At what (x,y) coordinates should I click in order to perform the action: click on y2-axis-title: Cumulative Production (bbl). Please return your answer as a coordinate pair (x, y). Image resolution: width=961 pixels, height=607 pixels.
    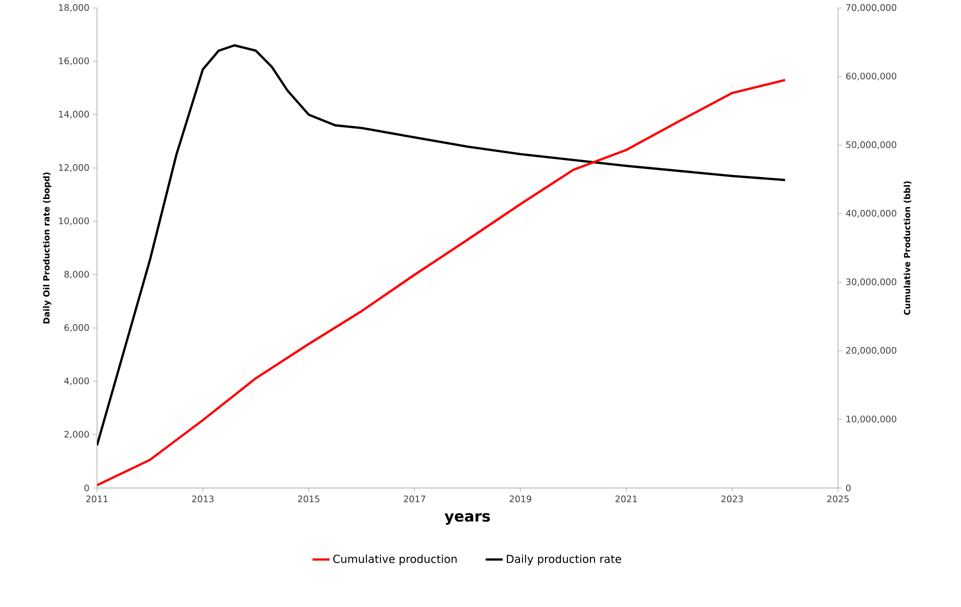
    Looking at the image, I should click on (908, 248).